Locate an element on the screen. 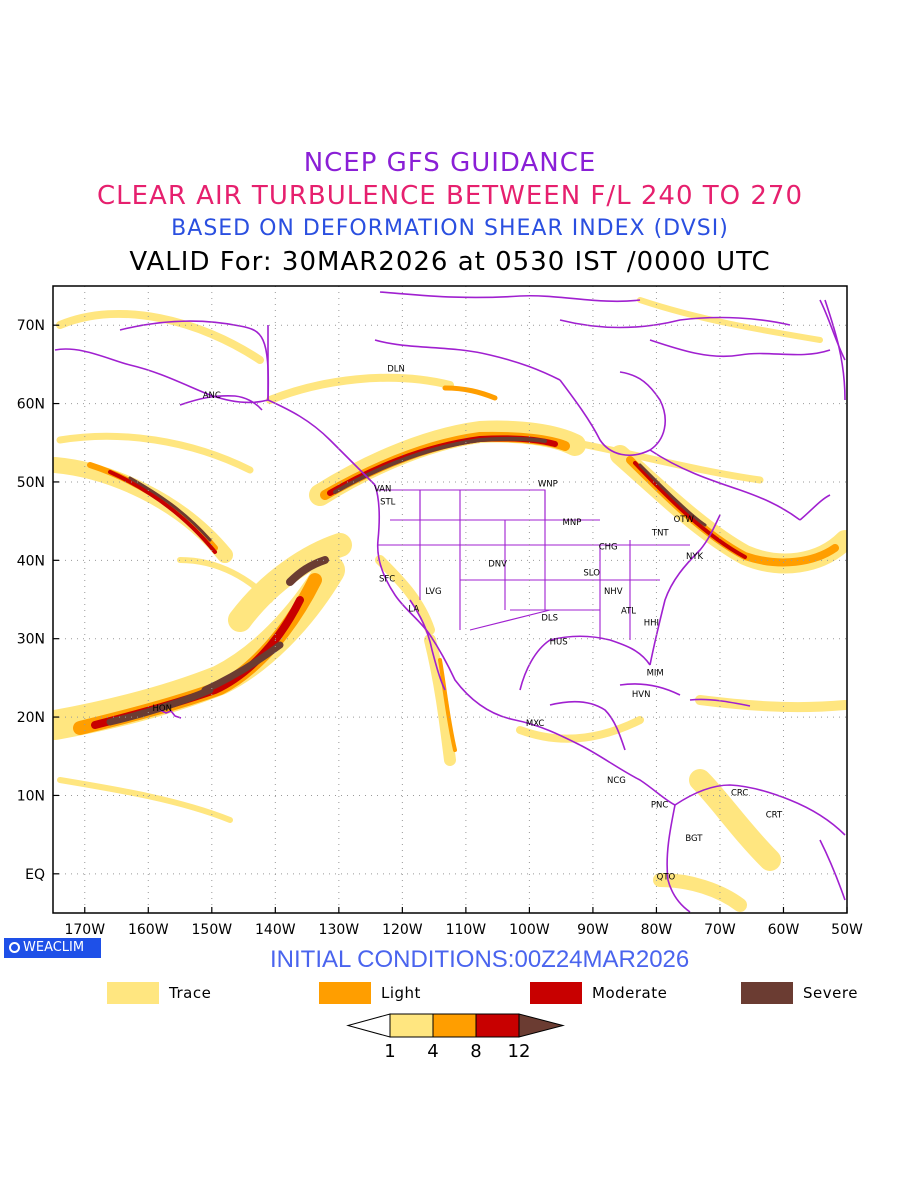 This screenshot has width=900, height=1200. lon-tick-label: 100W is located at coordinates (529, 930).